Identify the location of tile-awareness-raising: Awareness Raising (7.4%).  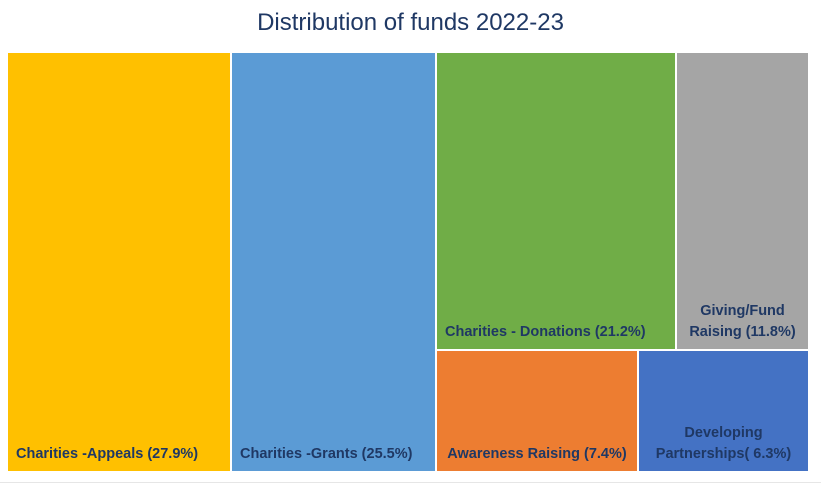
(538, 412).